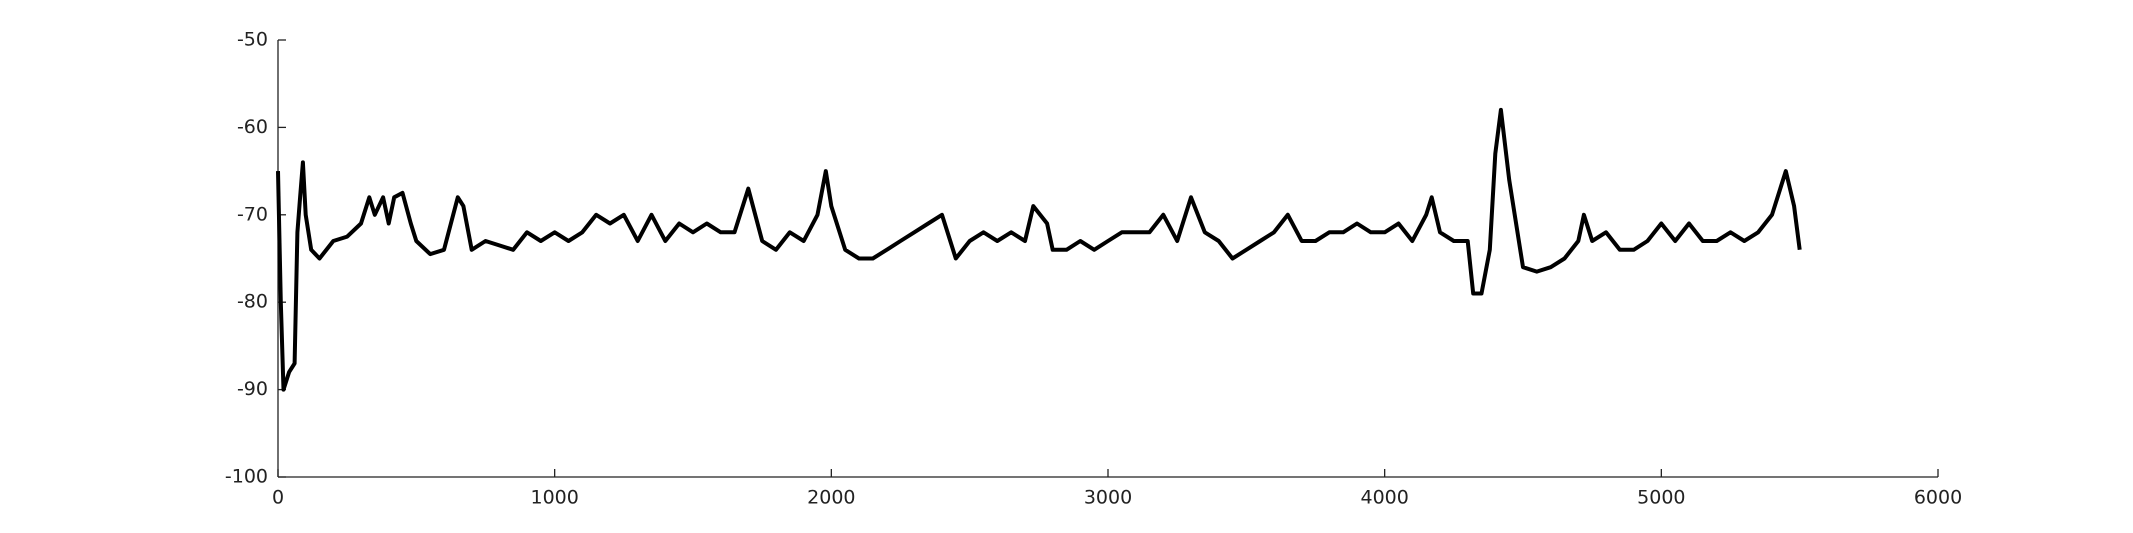 The width and height of the screenshot is (2133, 533). I want to click on x-tick-label: 5000, so click(1661, 498).